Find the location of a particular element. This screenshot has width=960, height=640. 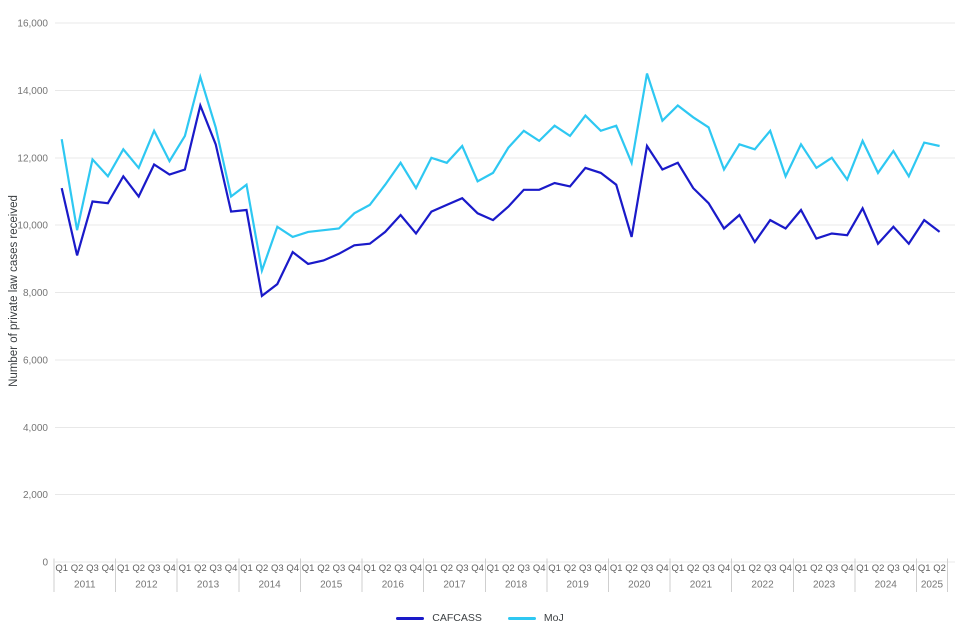

year-label: 2019 is located at coordinates (578, 585).